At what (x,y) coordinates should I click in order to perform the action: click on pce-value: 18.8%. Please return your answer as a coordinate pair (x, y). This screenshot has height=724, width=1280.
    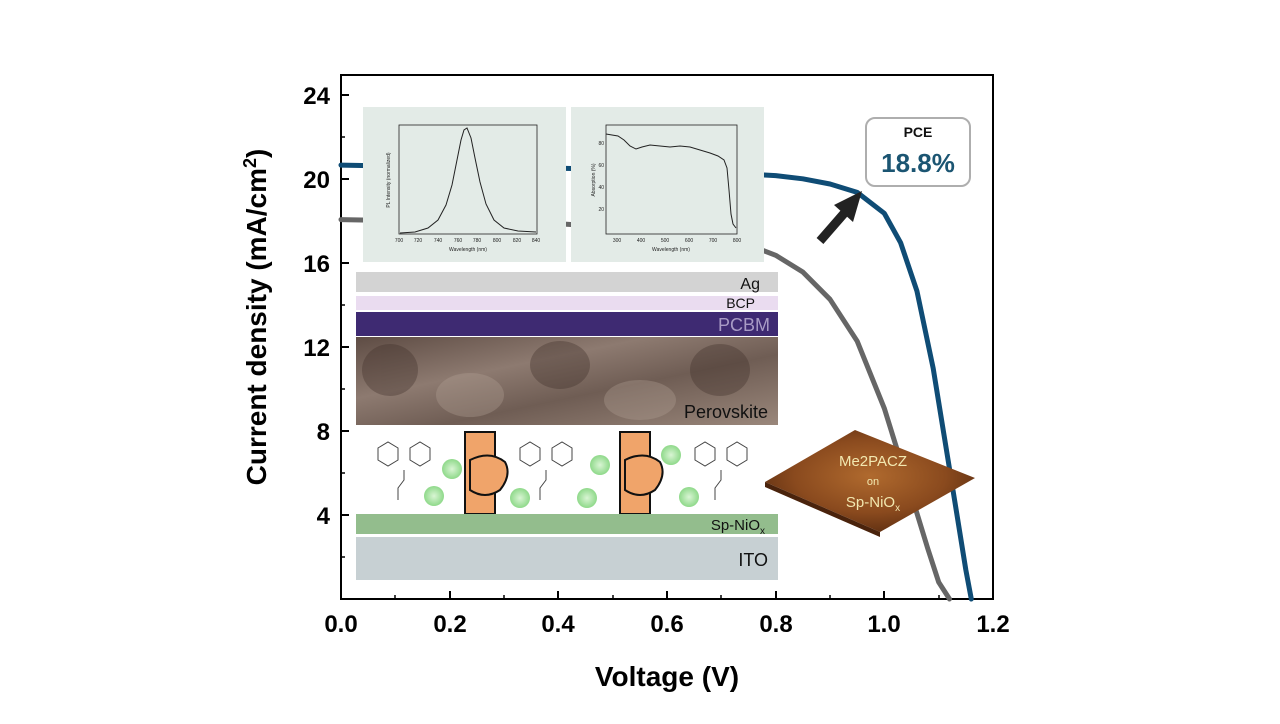
    Looking at the image, I should click on (918, 163).